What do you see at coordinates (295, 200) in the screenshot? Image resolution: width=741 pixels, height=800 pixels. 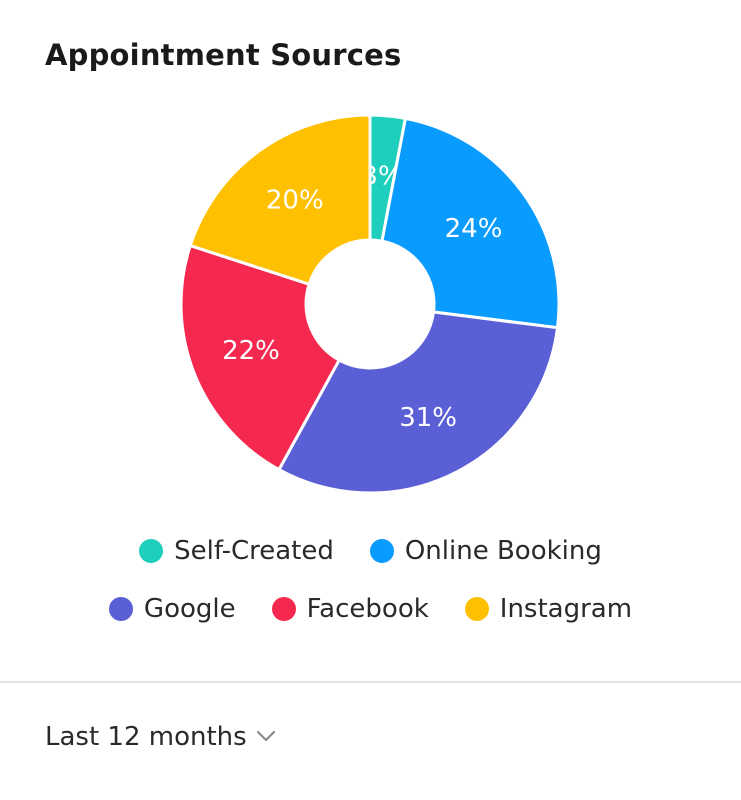 I see `data-label-instagram: 20%` at bounding box center [295, 200].